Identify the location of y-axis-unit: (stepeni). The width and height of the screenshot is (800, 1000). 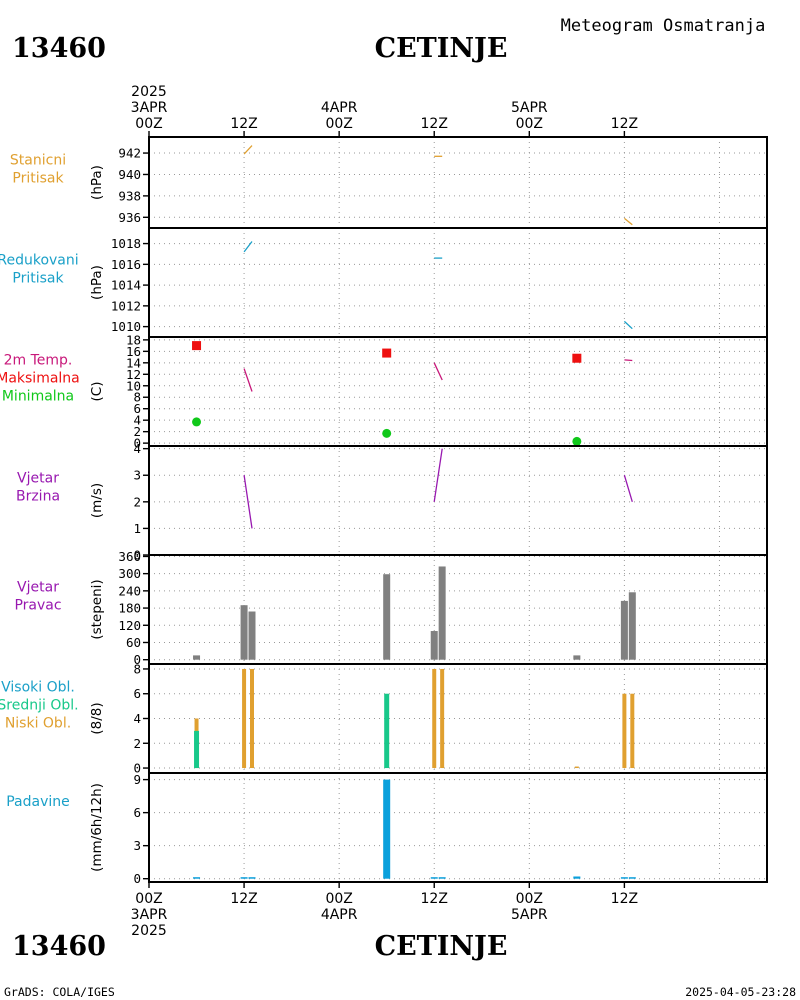
(97, 609).